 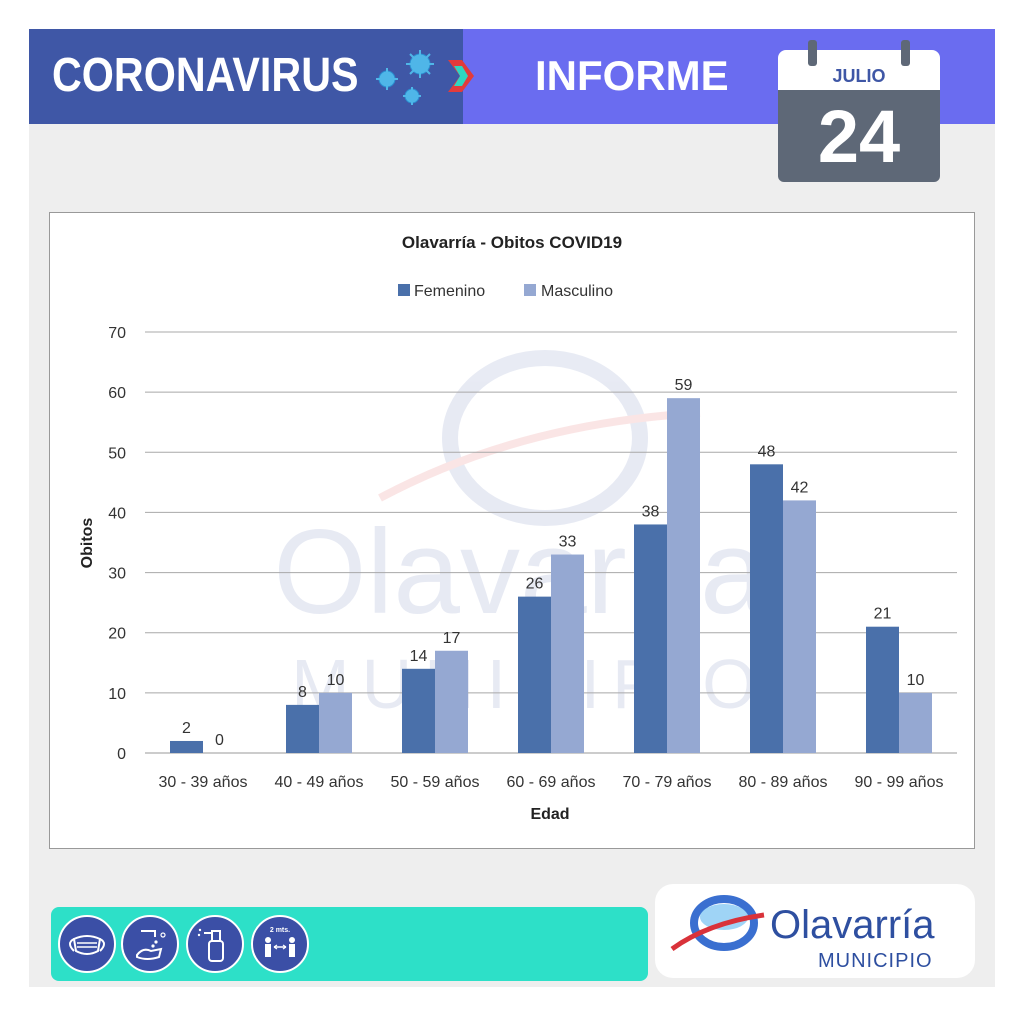 I want to click on calendar-month: JULIO, so click(x=859, y=76).